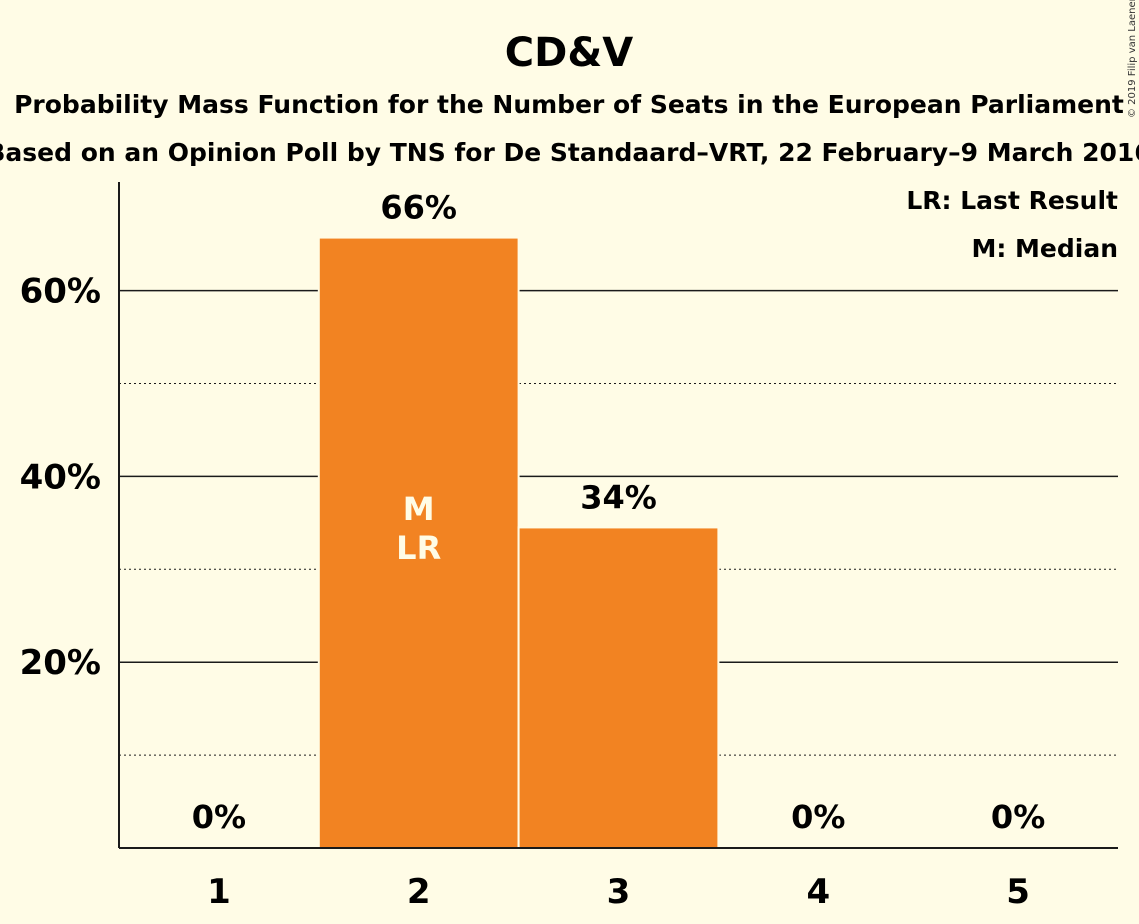  I want to click on data-label-seats-3: 34%, so click(618, 497).